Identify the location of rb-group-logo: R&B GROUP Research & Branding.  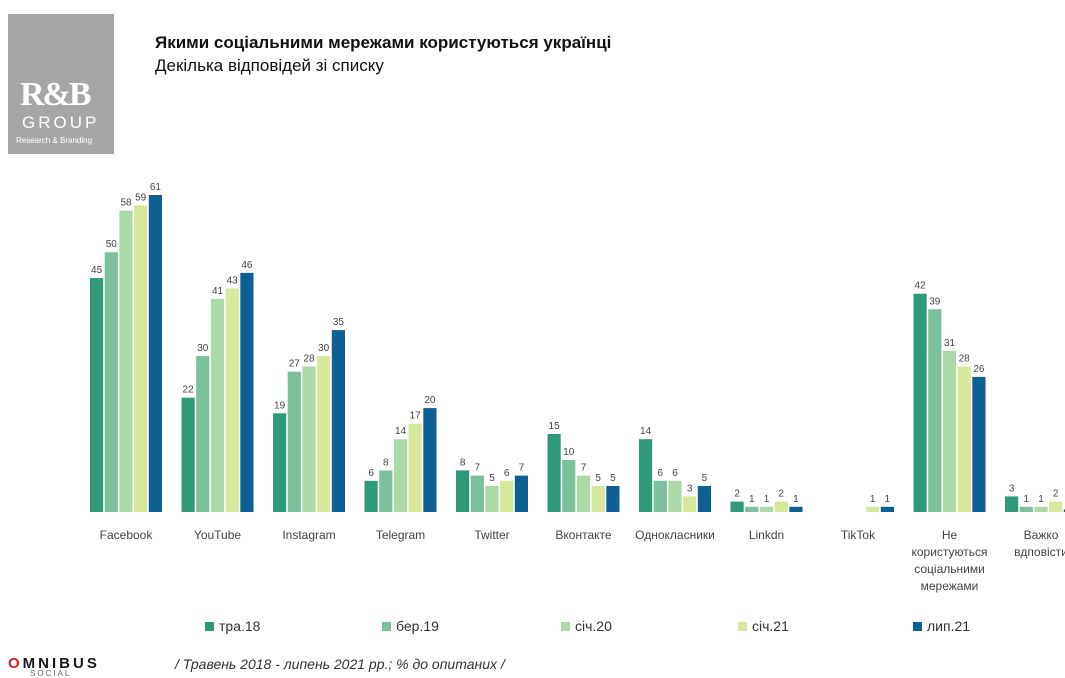
(61, 84).